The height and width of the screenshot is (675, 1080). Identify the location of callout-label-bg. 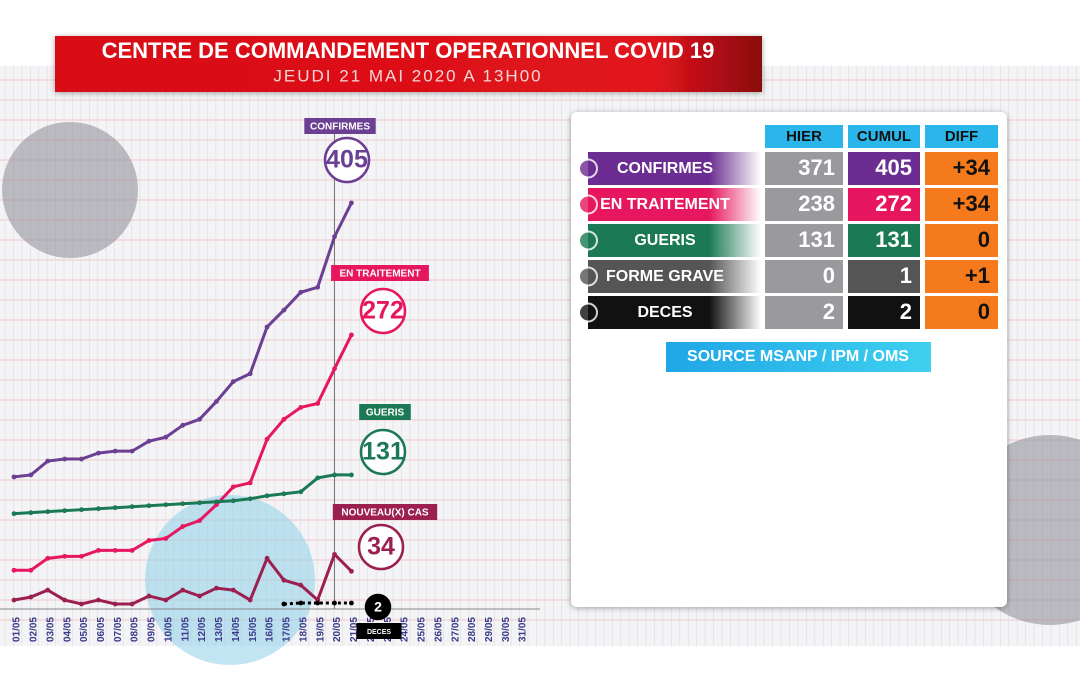
(385, 512).